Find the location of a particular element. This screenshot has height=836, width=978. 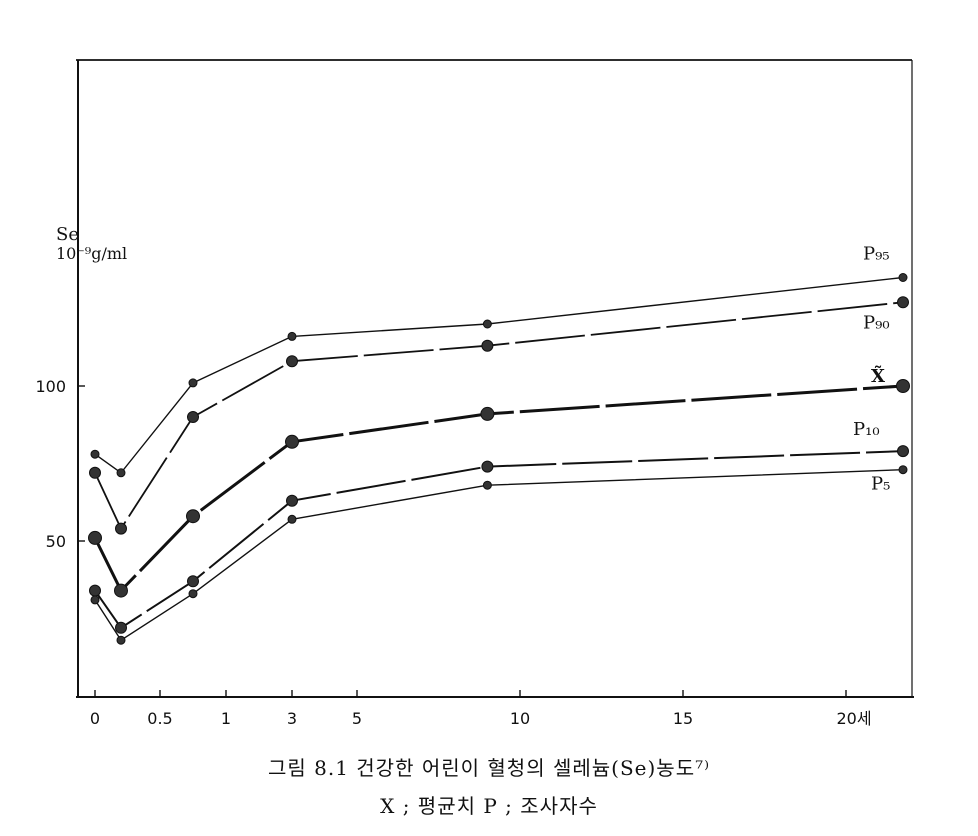

figure-caption: 그림 8.1 건강한 어린이 혈청의 셀레늄(Se)농도⁷⁾ is located at coordinates (489, 768).